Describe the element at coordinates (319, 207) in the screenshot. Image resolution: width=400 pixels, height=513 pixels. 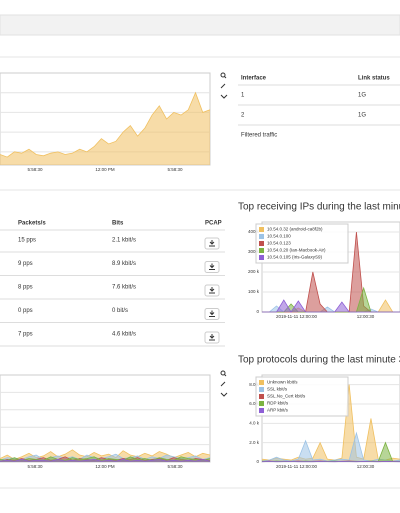
I see `chart-title: Top receiving IPs during the last minute` at that location.